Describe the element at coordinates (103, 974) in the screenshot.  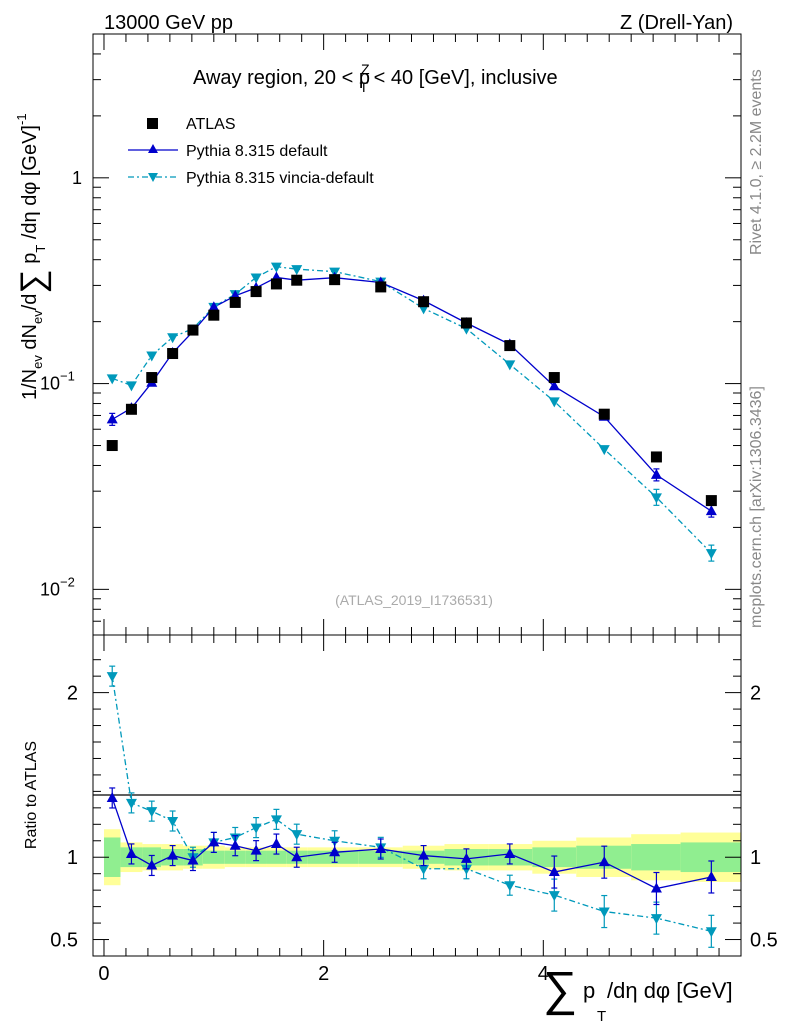
I see `x-tick-label: 0` at that location.